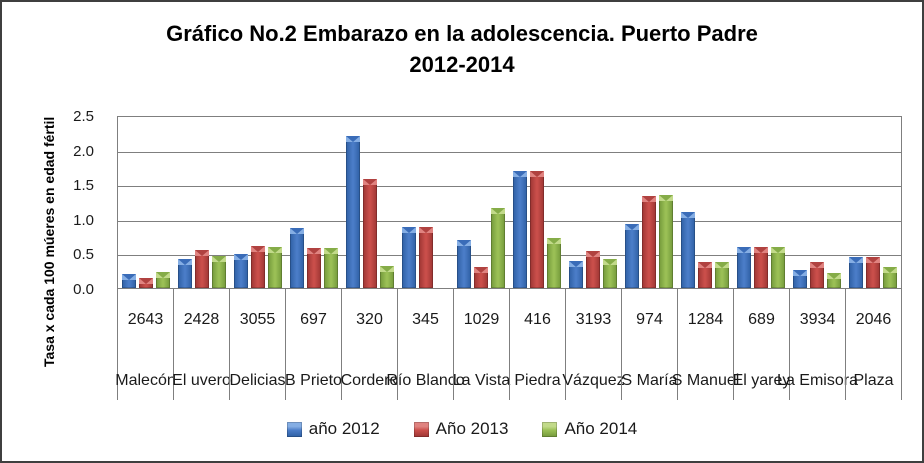 The height and width of the screenshot is (463, 924). Describe the element at coordinates (83, 289) in the screenshot. I see `y-axis-tick-label: 0.0` at that location.